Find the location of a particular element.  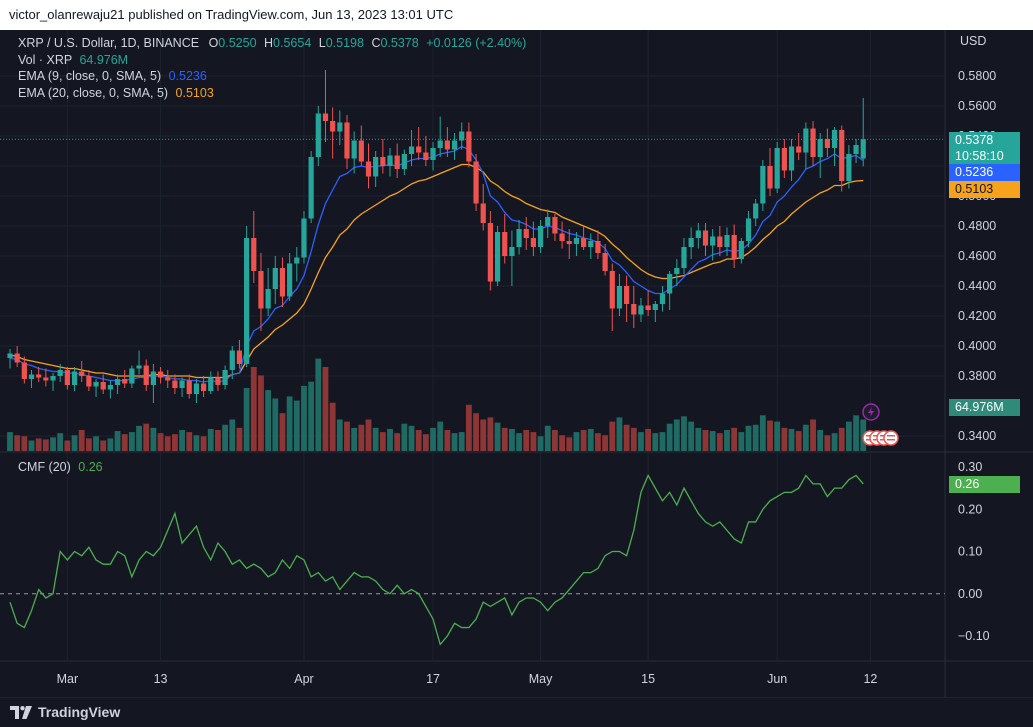

symbol-title: XRP / U.S. Dollar, 1D, BINANCE is located at coordinates (109, 43).